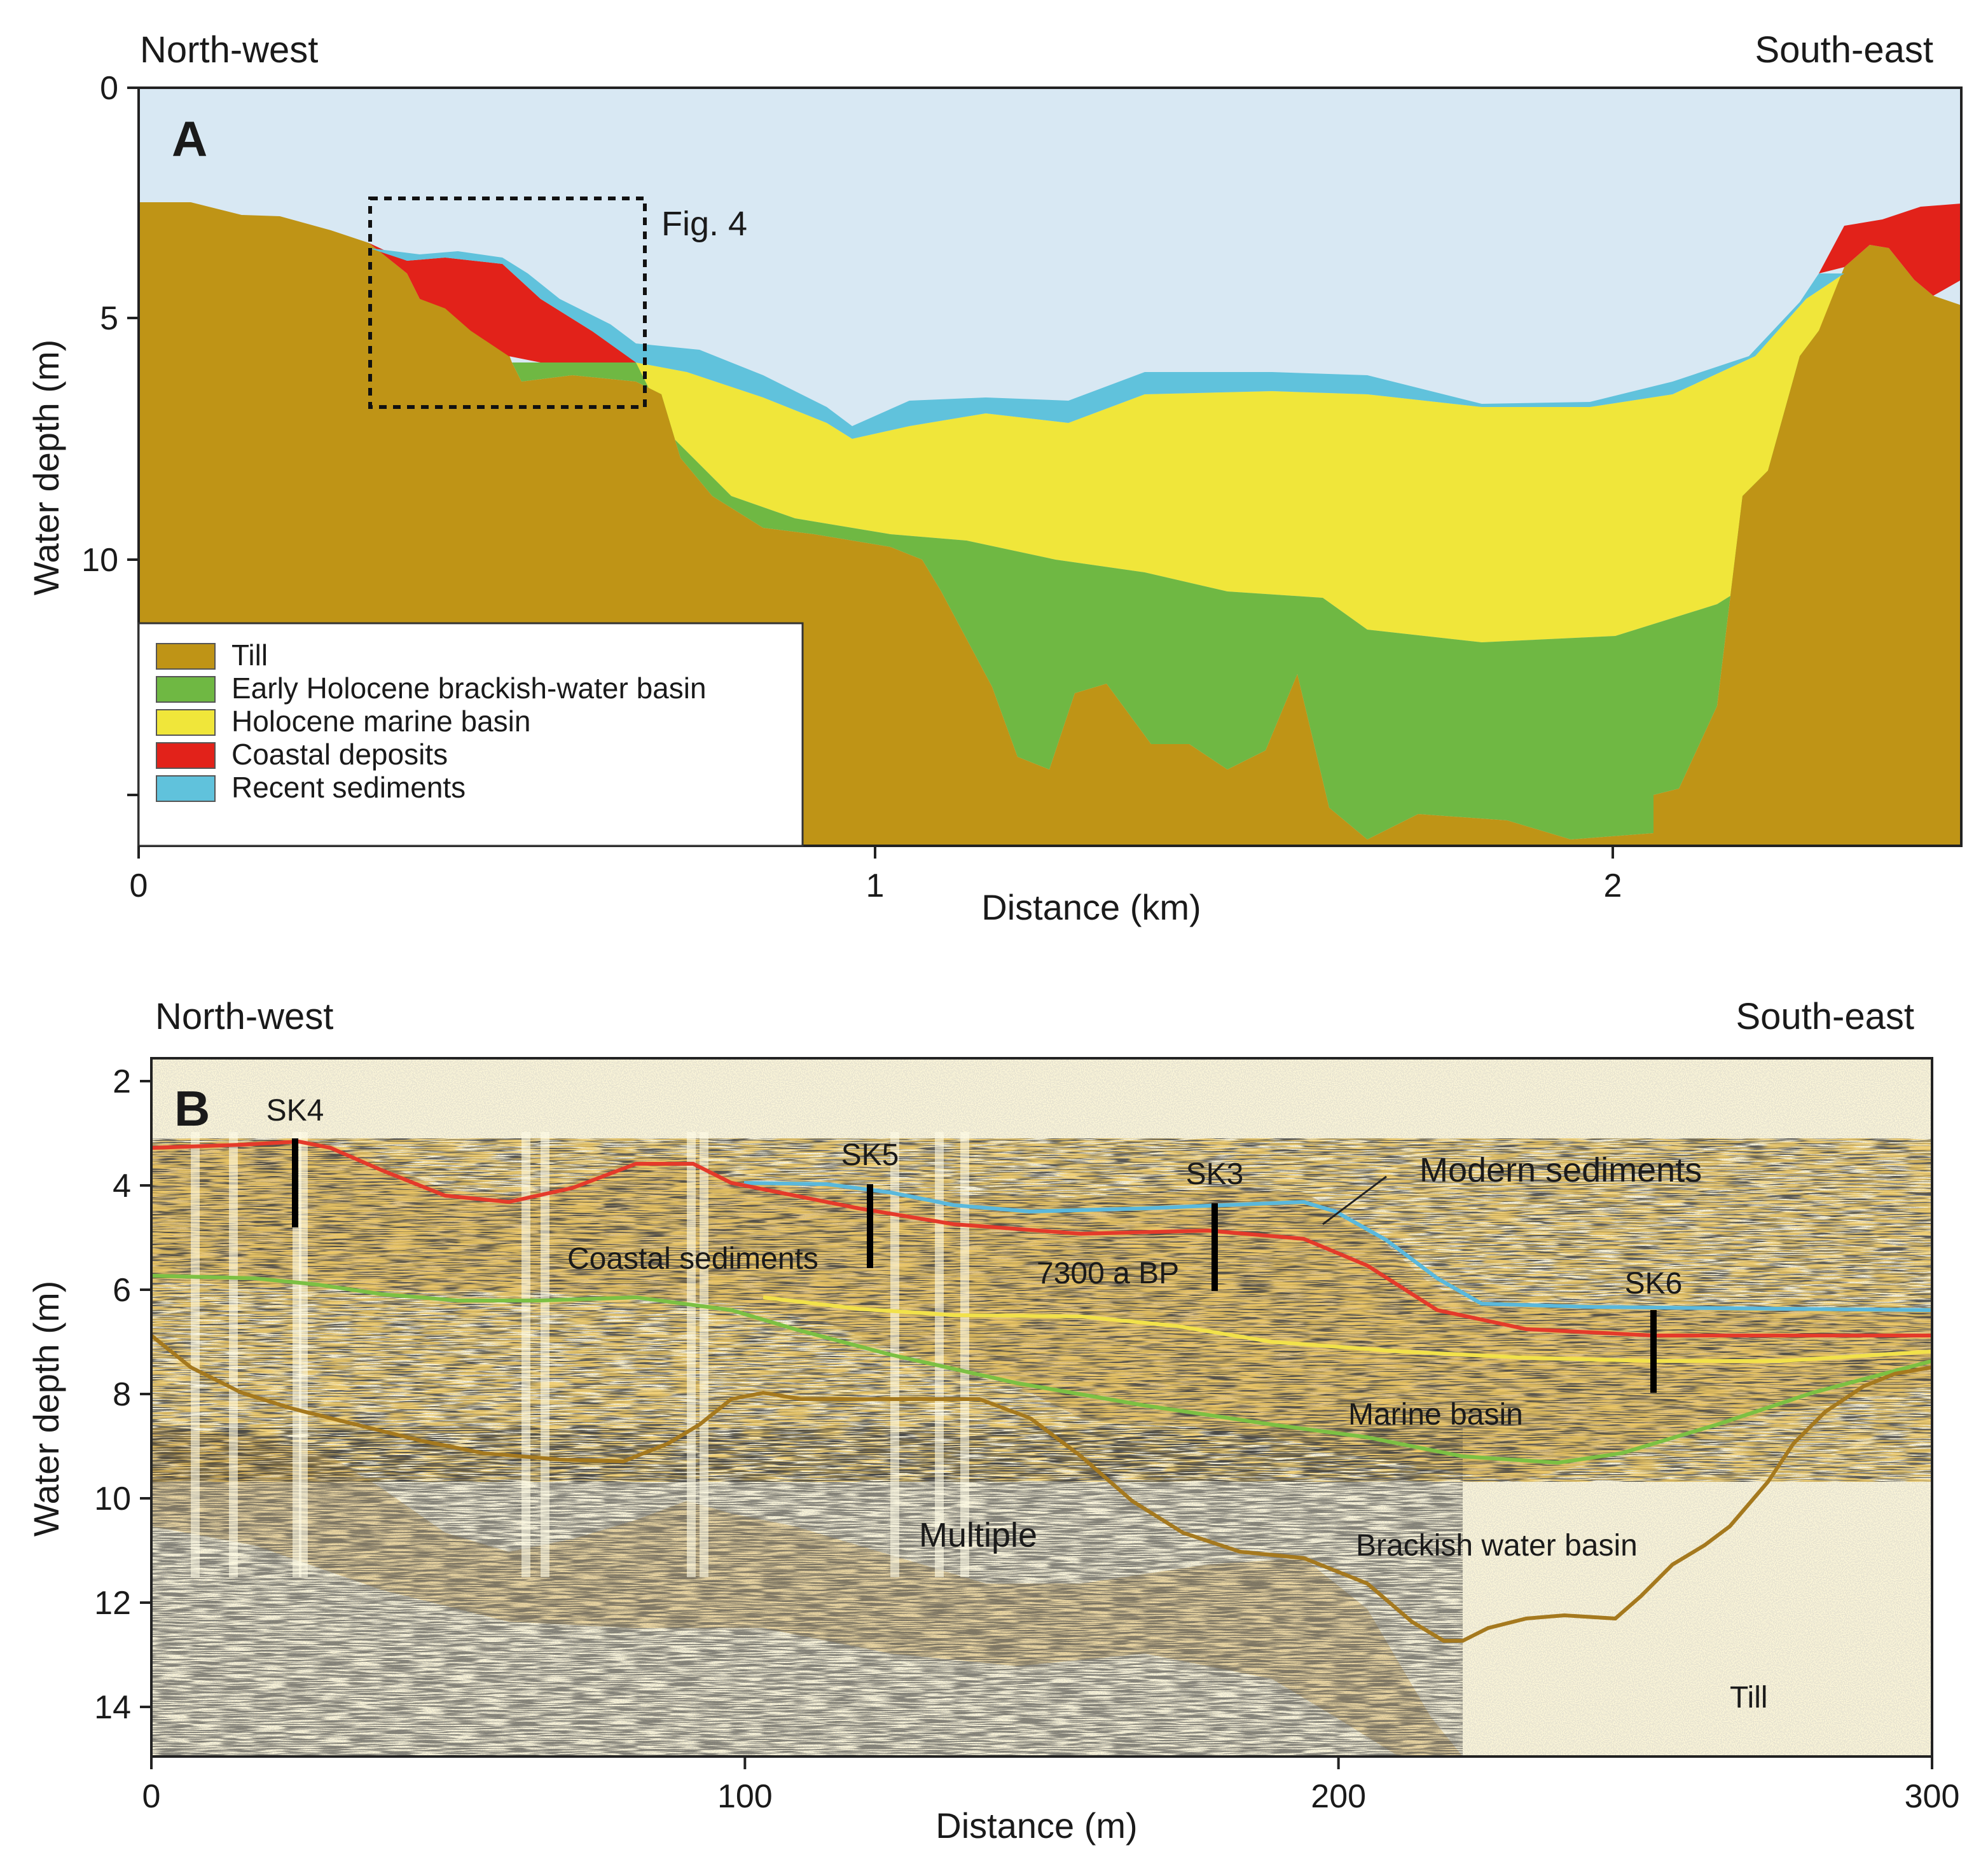 The image size is (1988, 1864). Describe the element at coordinates (110, 433) in the screenshot. I see `panel-a-y-axis: 0 5 10` at that location.